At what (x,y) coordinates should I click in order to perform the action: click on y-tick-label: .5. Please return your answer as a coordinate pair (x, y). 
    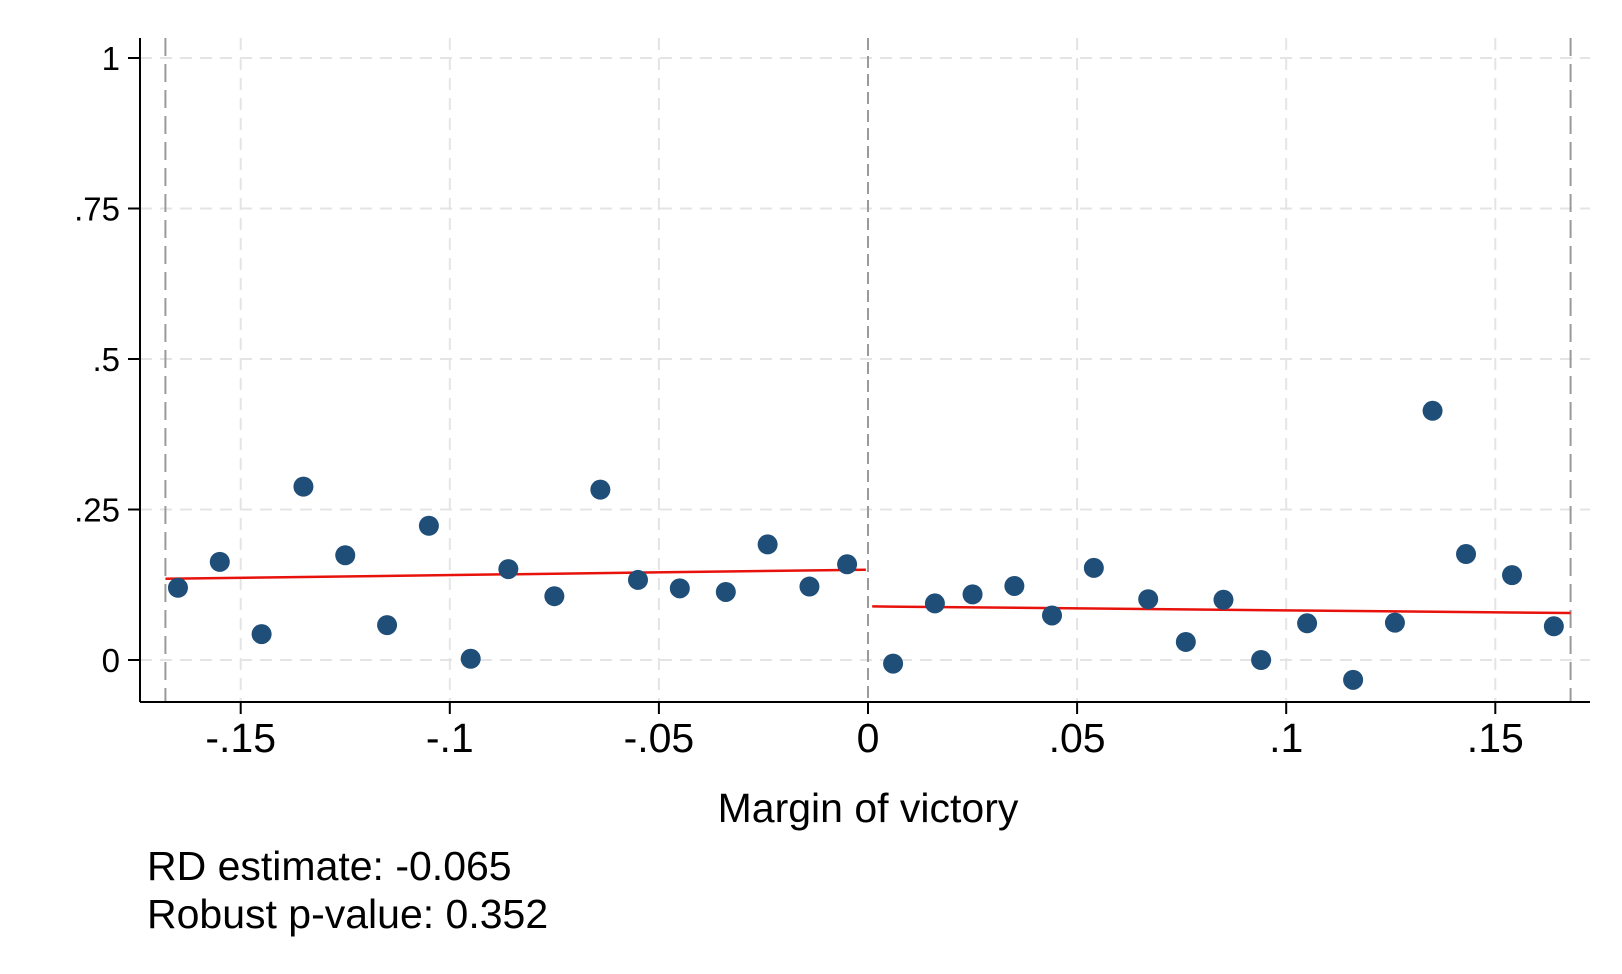
    Looking at the image, I should click on (106, 359).